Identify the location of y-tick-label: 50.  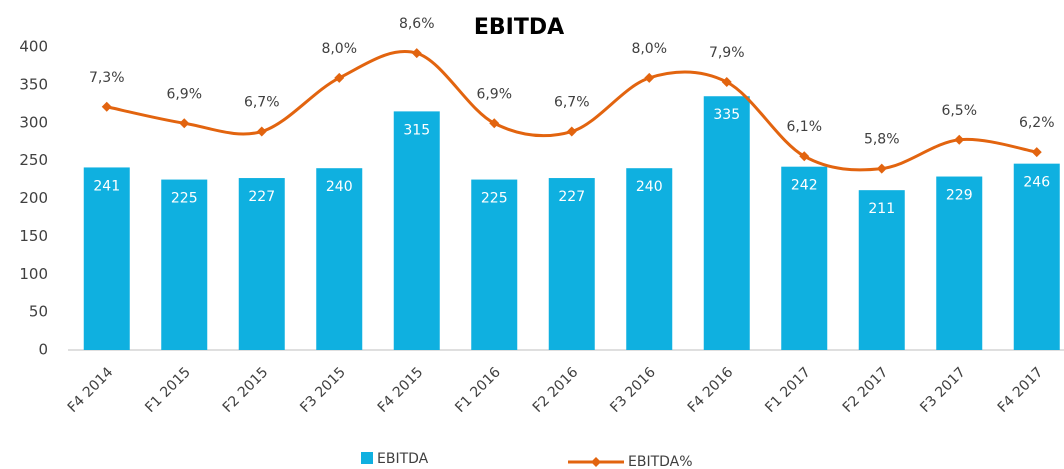
(38, 312).